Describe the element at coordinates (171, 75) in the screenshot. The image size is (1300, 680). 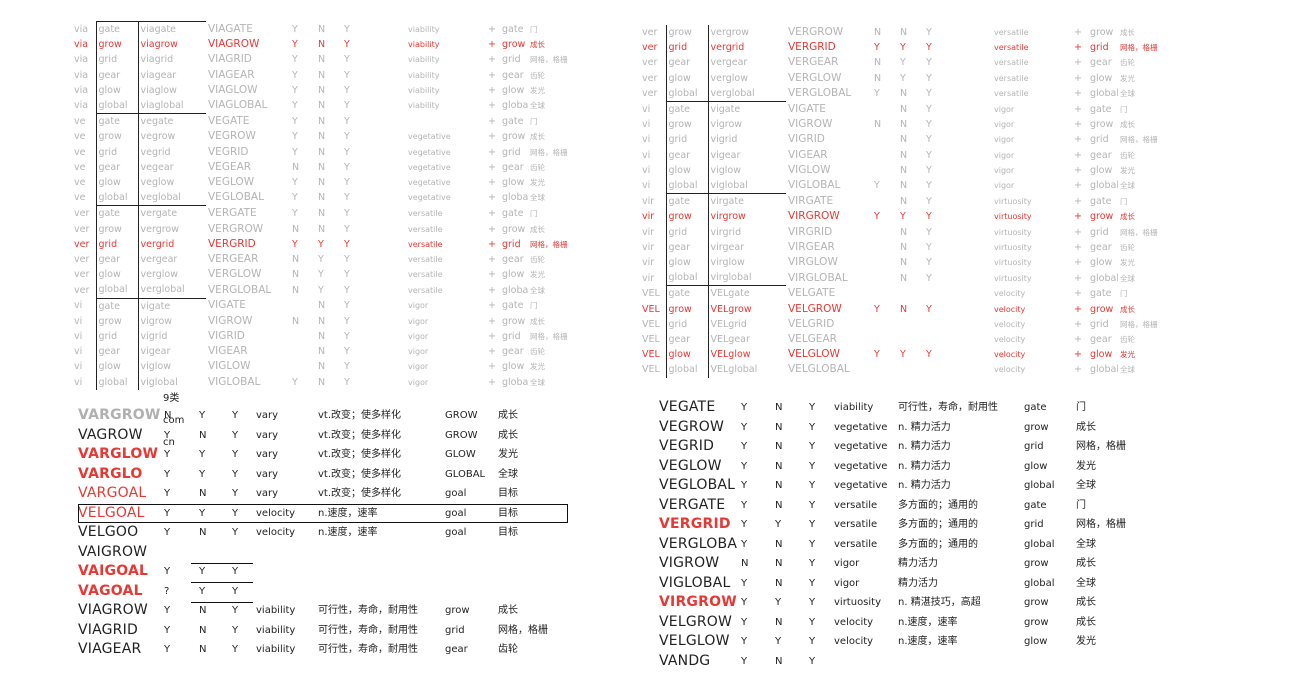
I see `combined-cell: viagear` at that location.